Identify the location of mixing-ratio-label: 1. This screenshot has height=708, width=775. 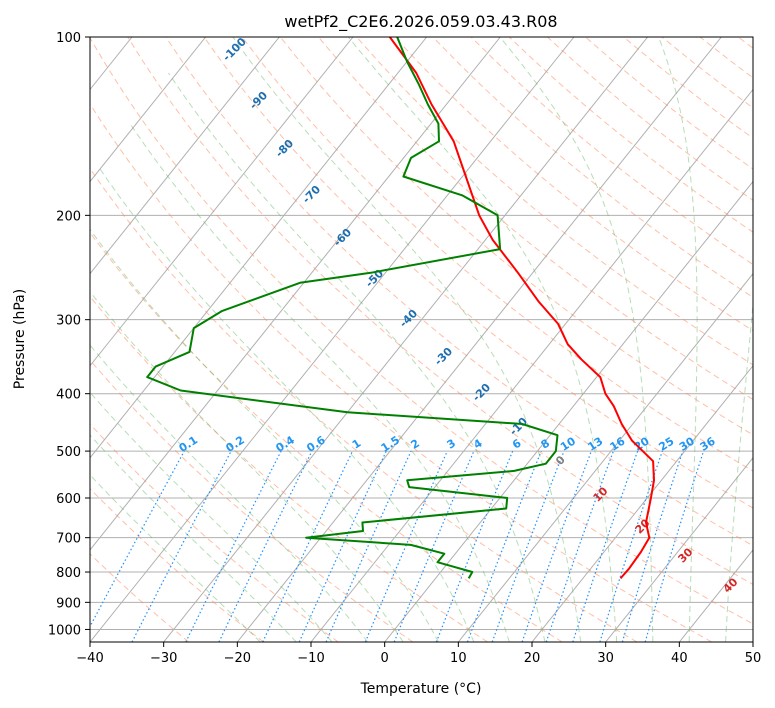
(357, 444).